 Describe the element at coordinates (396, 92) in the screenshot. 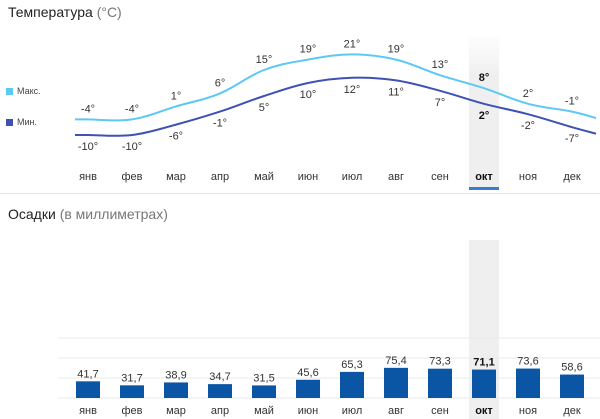

I see `min-temp-label: 11°` at that location.